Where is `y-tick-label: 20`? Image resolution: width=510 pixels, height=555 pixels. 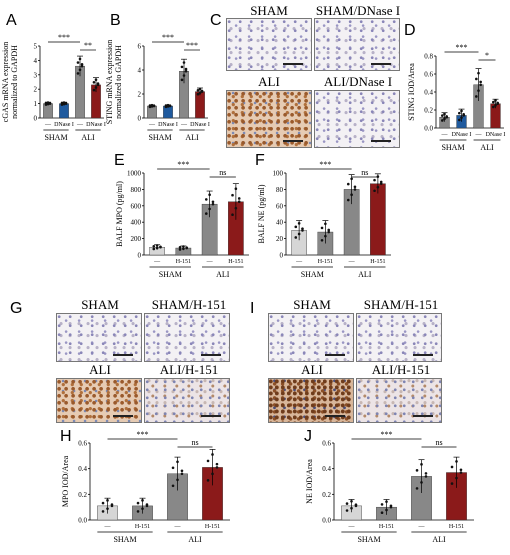 y-tick-label: 20 is located at coordinates (280, 239).